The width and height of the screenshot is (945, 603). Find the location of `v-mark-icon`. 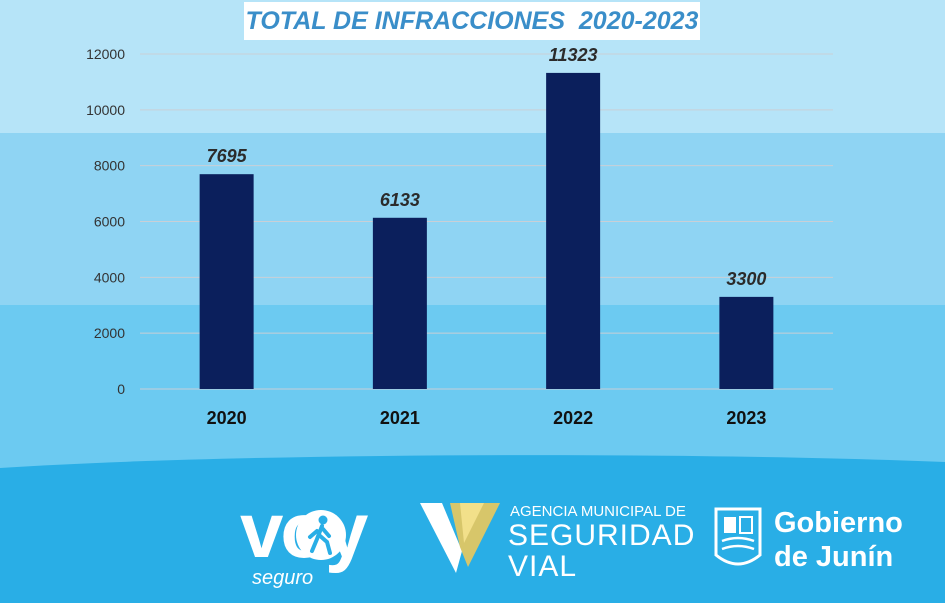

v-mark-icon is located at coordinates (460, 538).